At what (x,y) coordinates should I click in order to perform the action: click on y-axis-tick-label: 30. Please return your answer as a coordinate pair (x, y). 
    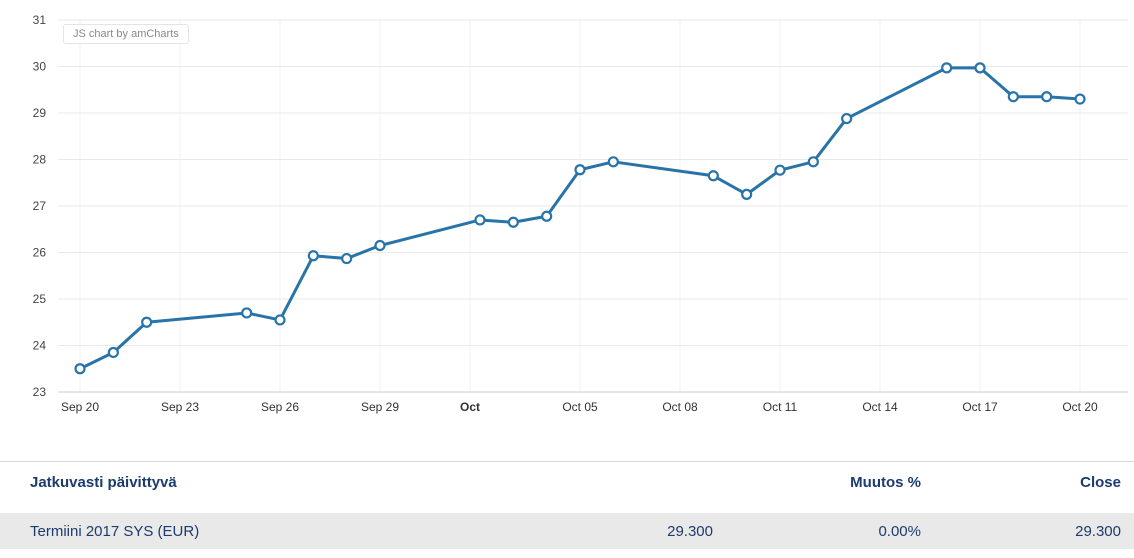
    Looking at the image, I should click on (40, 67).